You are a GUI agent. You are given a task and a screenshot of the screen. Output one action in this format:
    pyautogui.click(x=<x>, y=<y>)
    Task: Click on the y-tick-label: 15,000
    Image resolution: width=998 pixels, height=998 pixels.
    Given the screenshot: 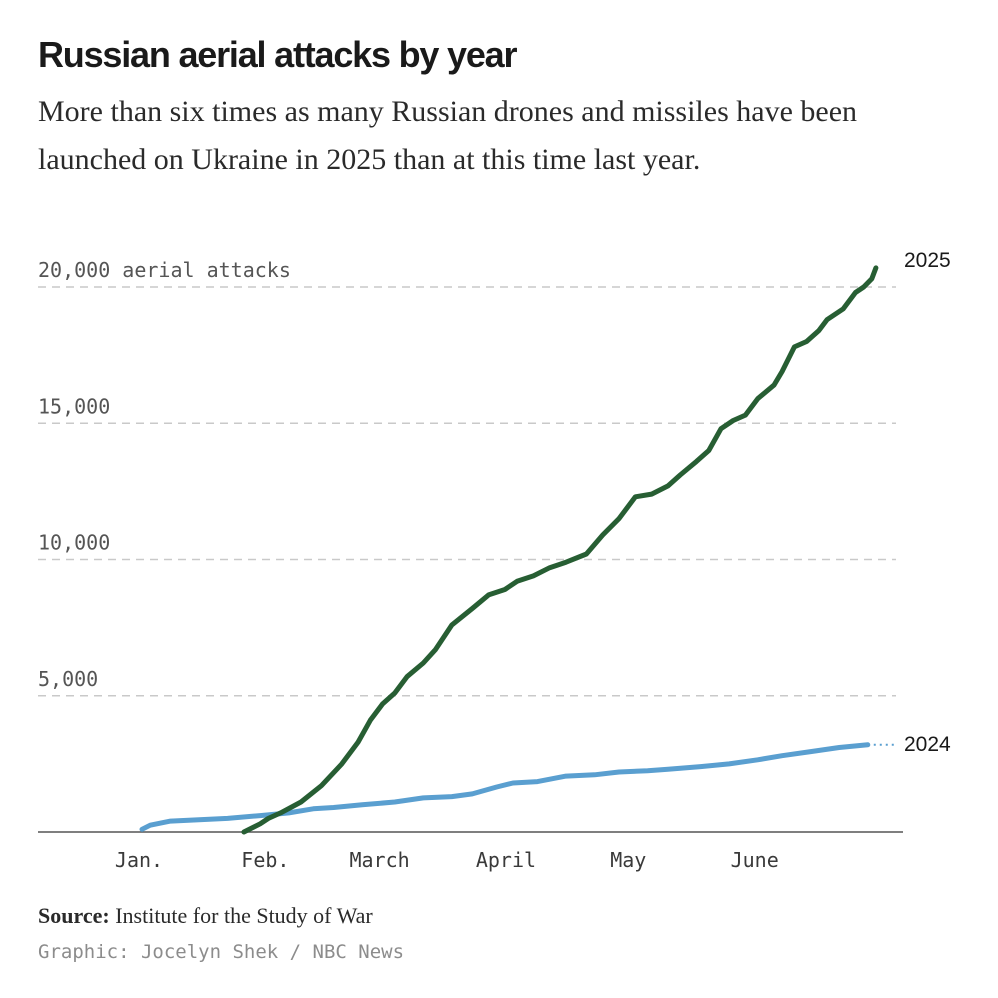 What is the action you would take?
    pyautogui.click(x=74, y=406)
    